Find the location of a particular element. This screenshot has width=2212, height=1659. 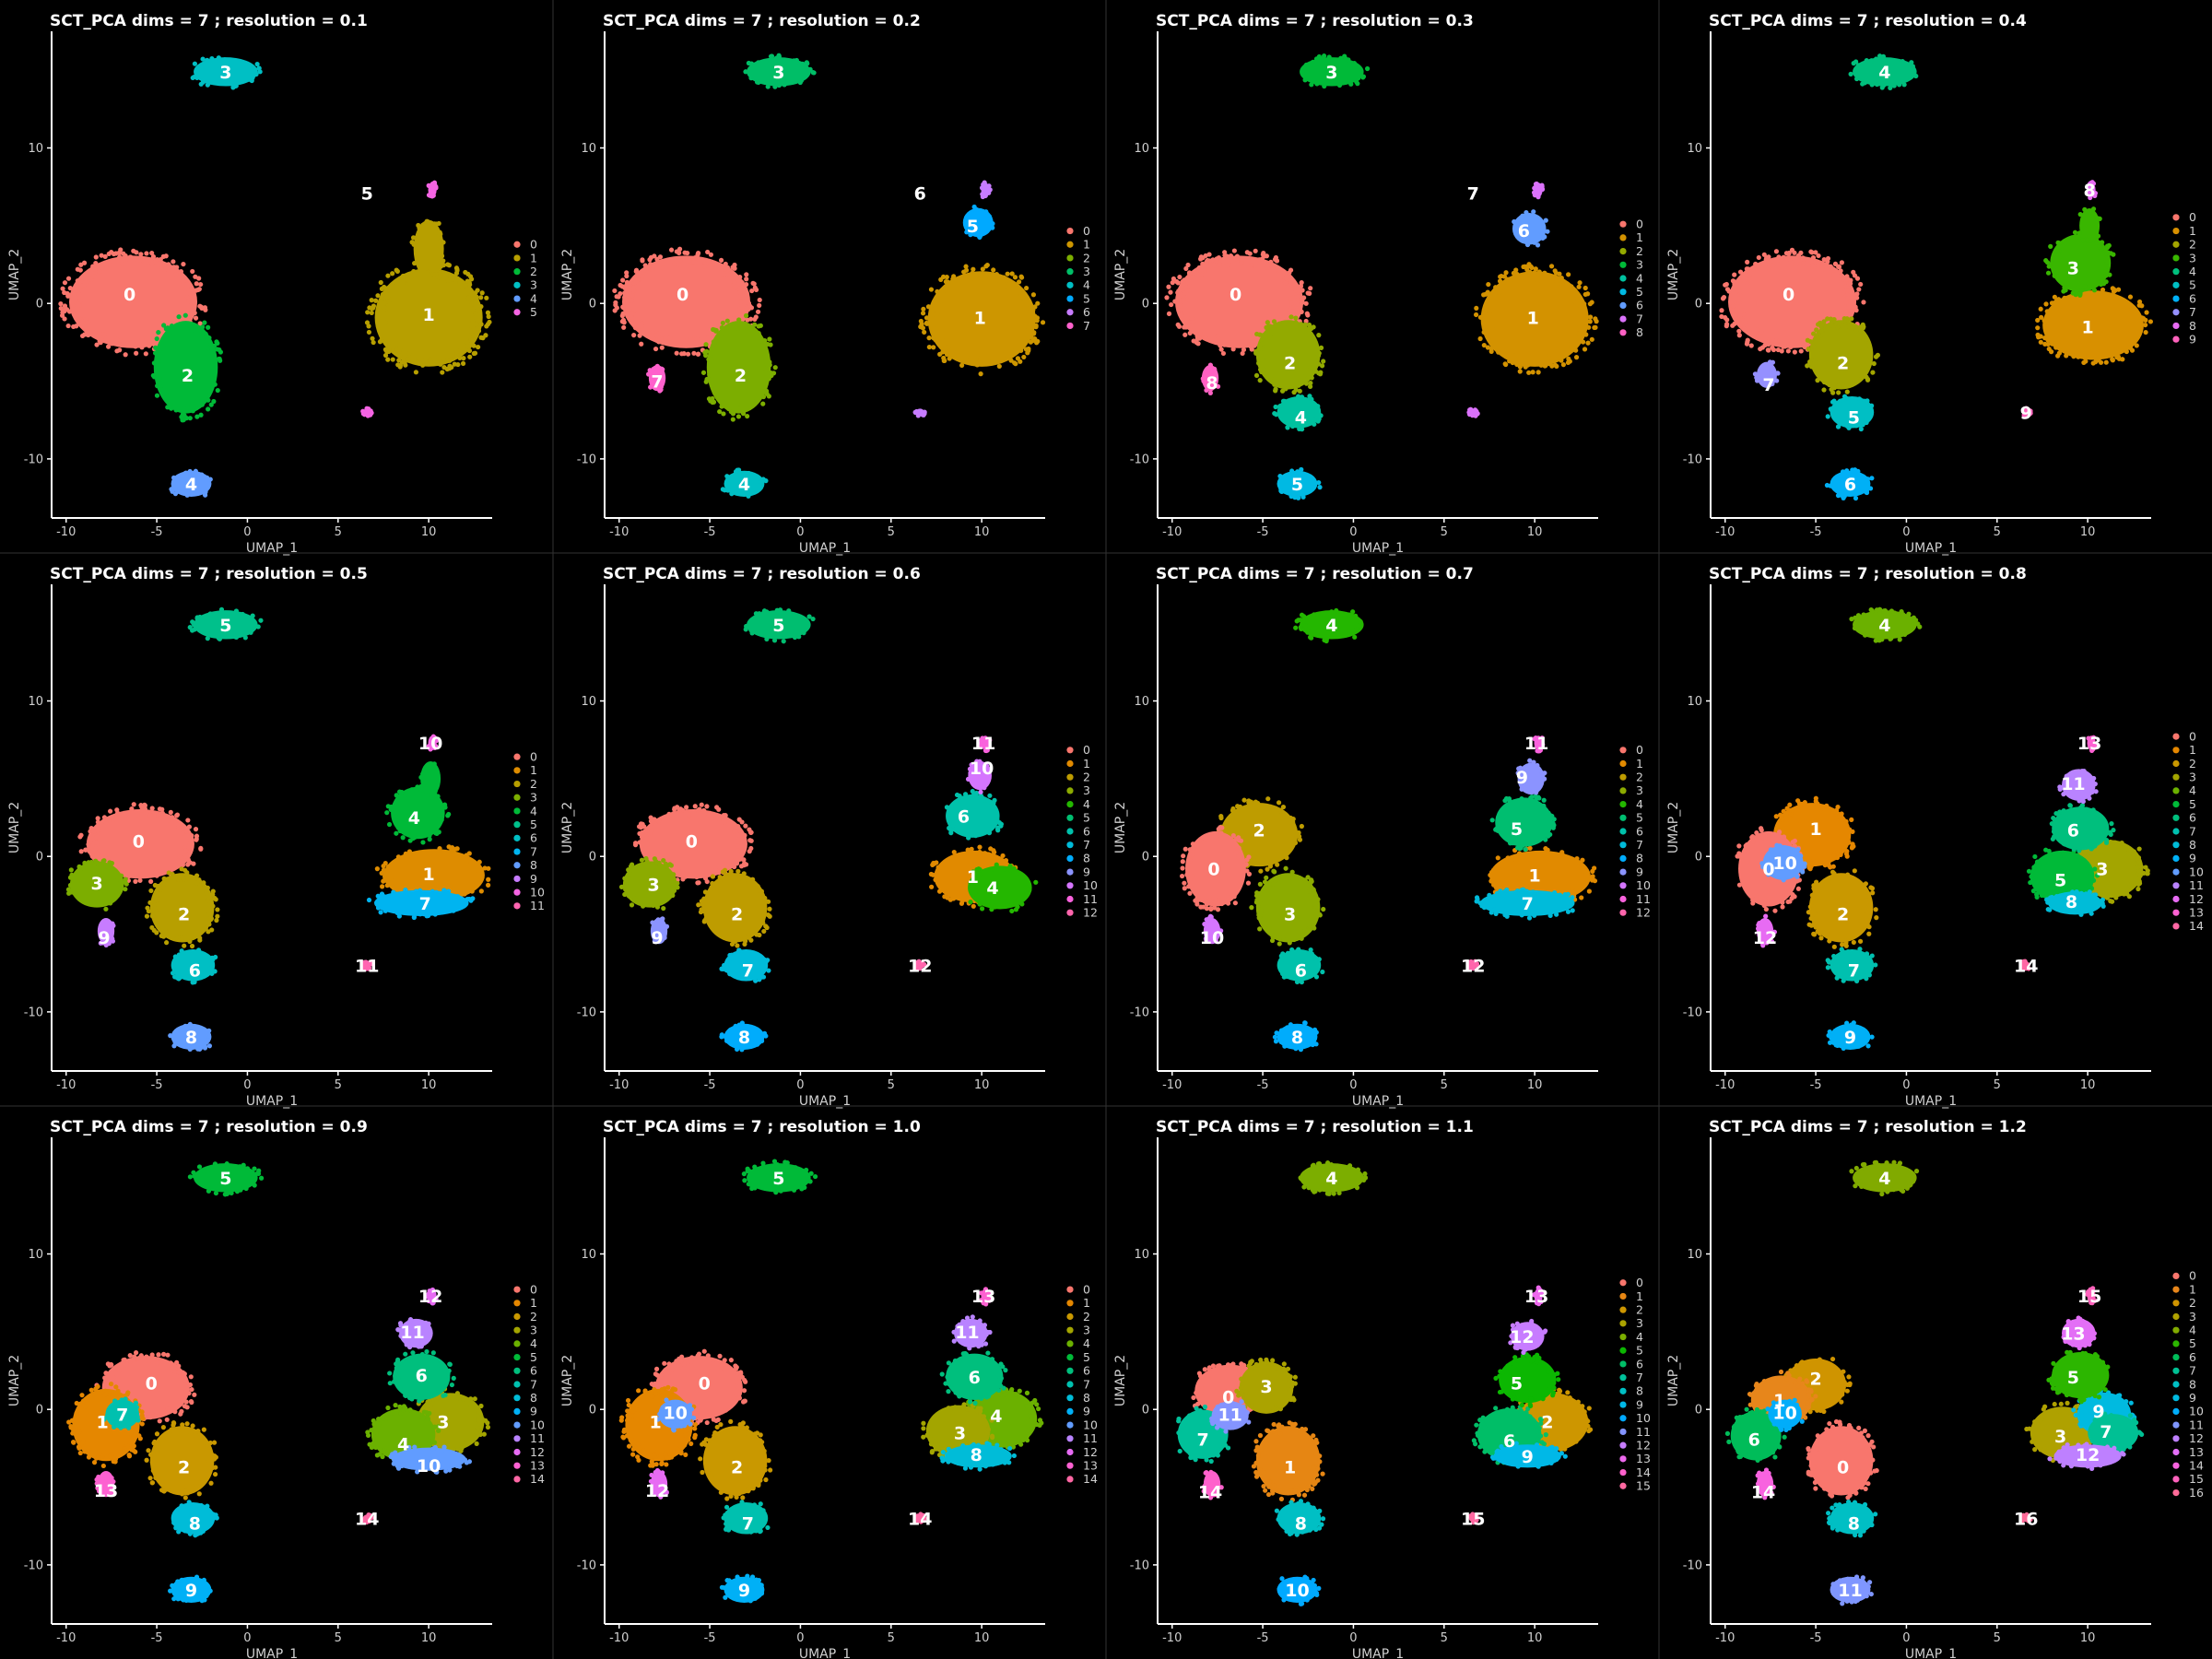

cluster-label: 3 is located at coordinates (225, 73).